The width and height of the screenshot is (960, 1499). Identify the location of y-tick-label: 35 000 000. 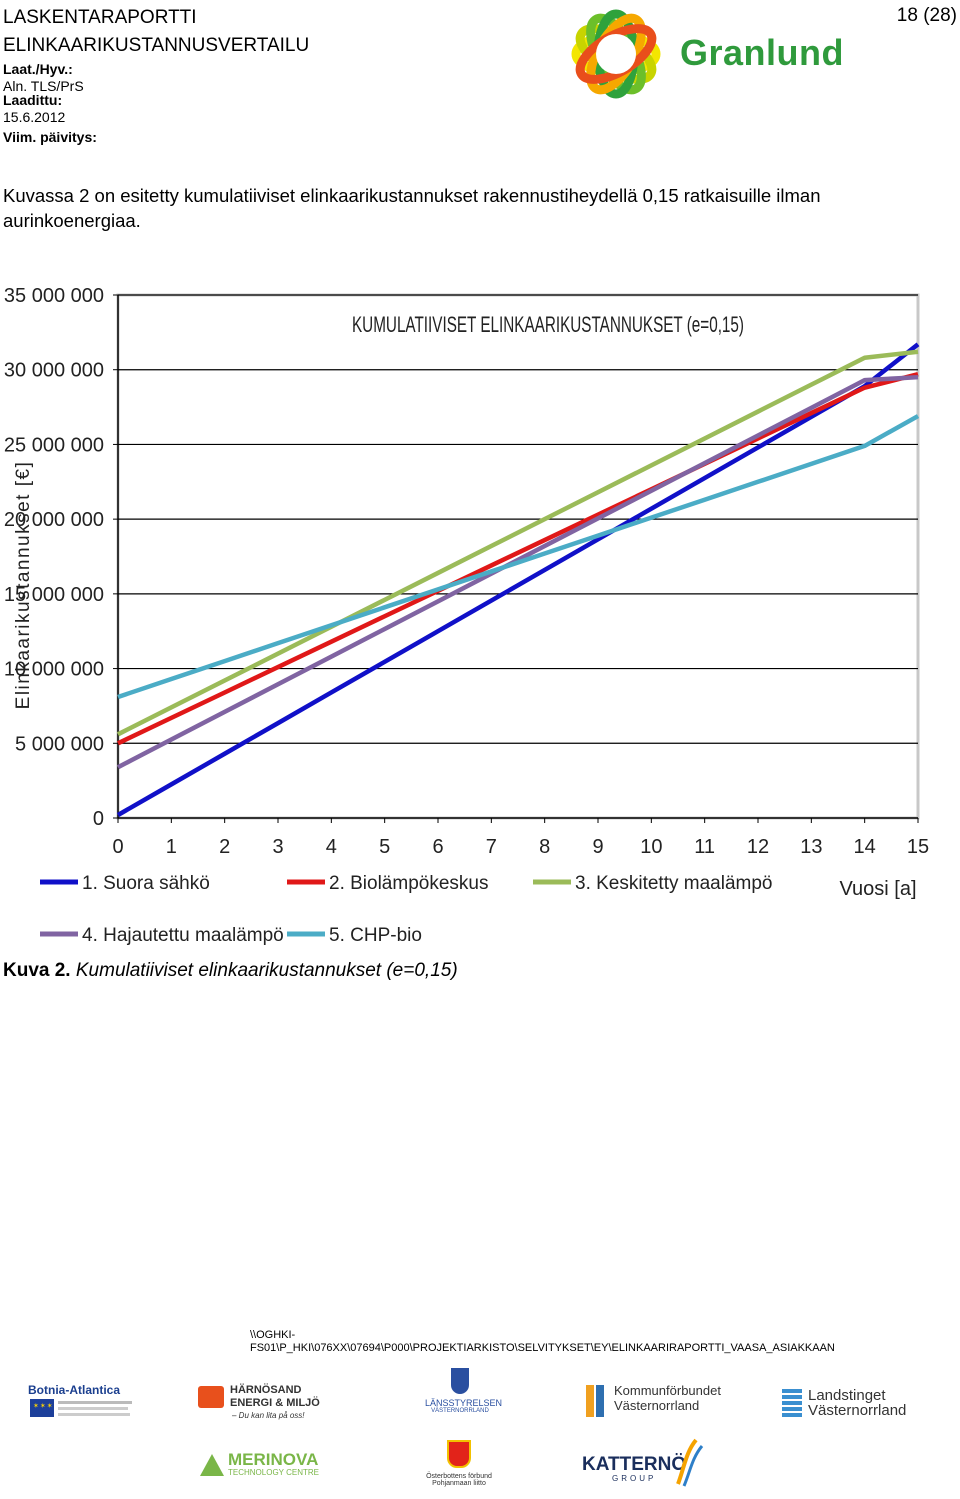
(54, 296).